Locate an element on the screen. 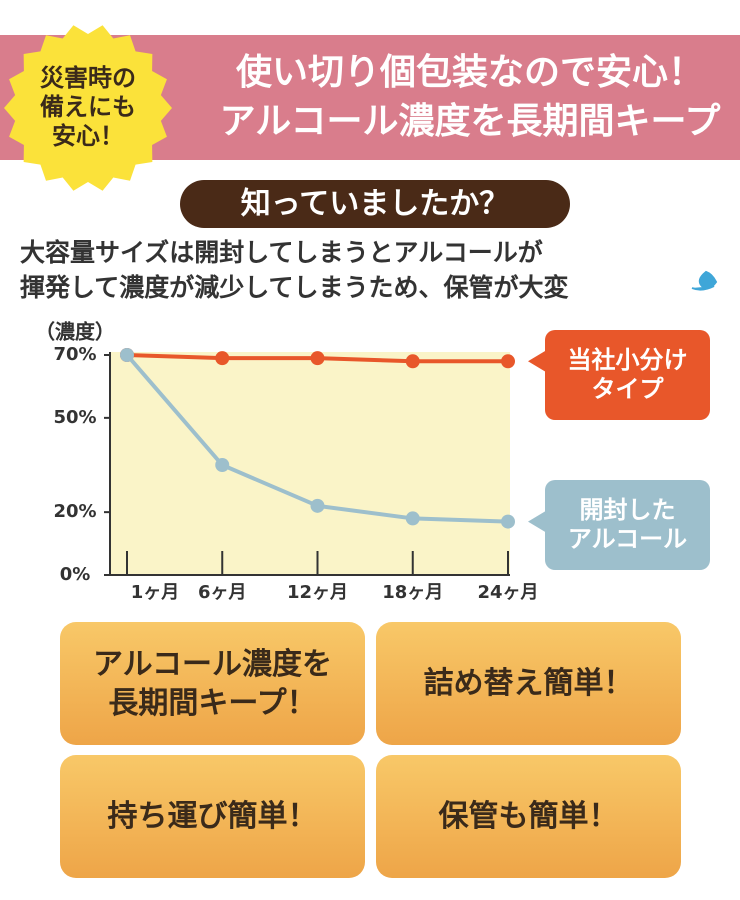 The width and height of the screenshot is (740, 900). x-tick-label: 18ヶ月 is located at coordinates (412, 592).